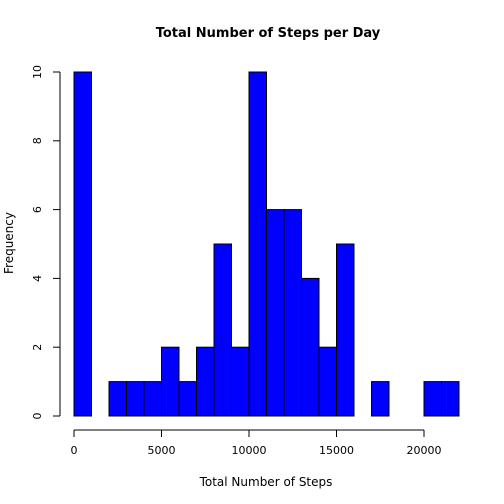 The height and width of the screenshot is (504, 504). Describe the element at coordinates (37, 416) in the screenshot. I see `y-tick-label: 0` at that location.